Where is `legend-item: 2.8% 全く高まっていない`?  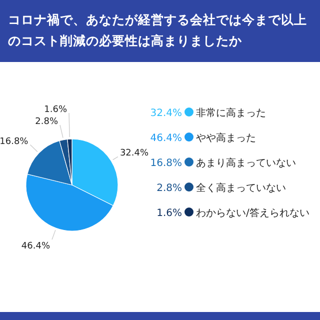
legend-item: 2.8% 全く高まっていない is located at coordinates (221, 188).